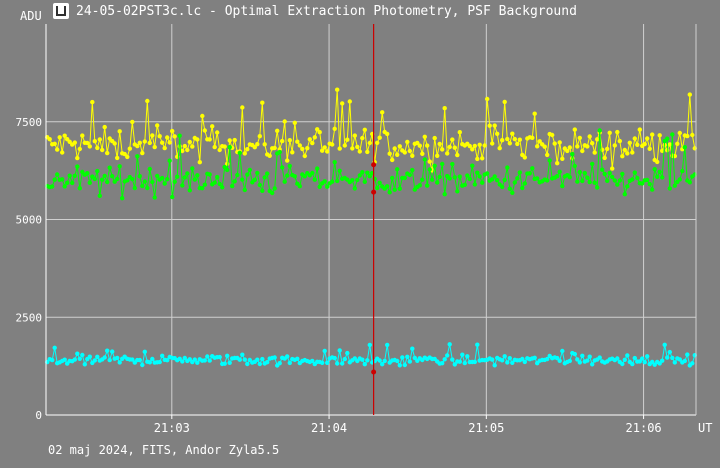 The image size is (720, 468). I want to click on chart-app-icon, so click(61, 11).